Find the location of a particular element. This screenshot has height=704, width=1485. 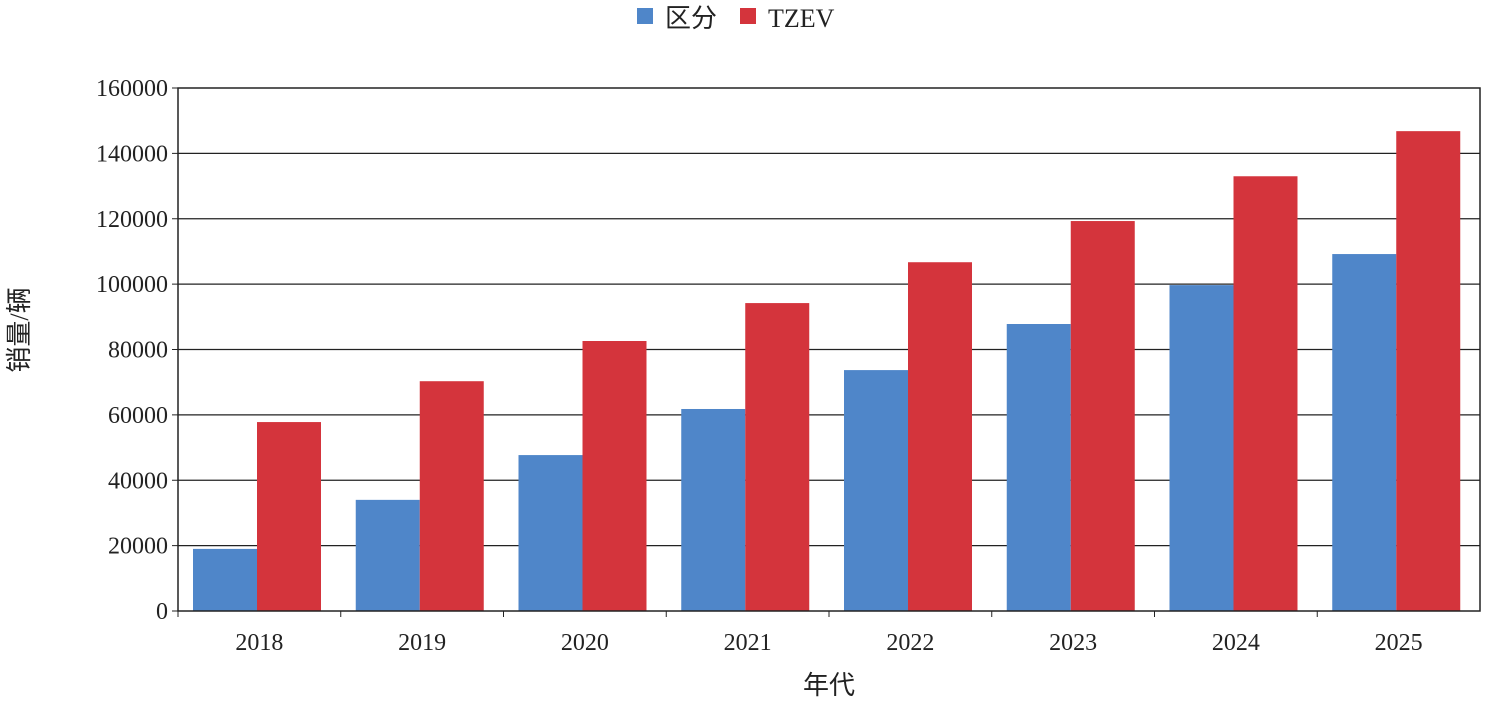

bar-tzev-2021 is located at coordinates (777, 457).